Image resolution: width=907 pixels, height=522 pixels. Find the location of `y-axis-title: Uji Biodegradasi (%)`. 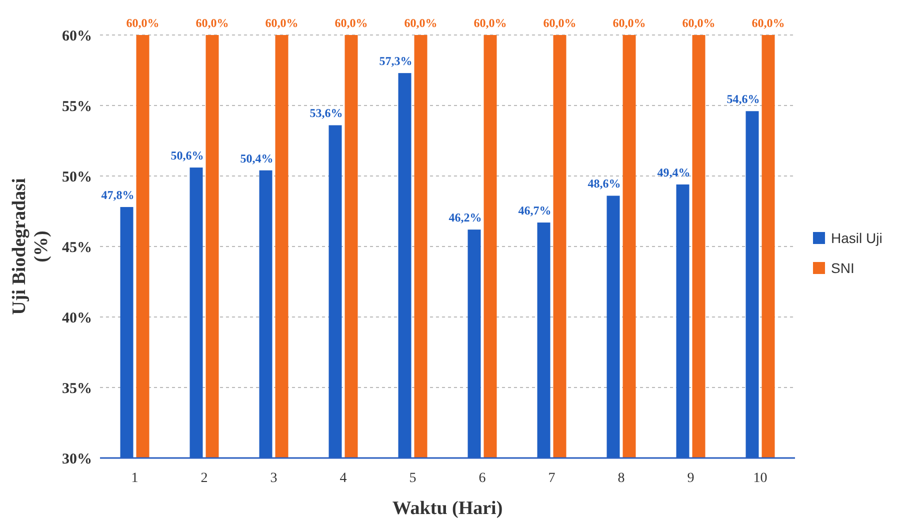

y-axis-title: Uji Biodegradasi (%) is located at coordinates (30, 246).